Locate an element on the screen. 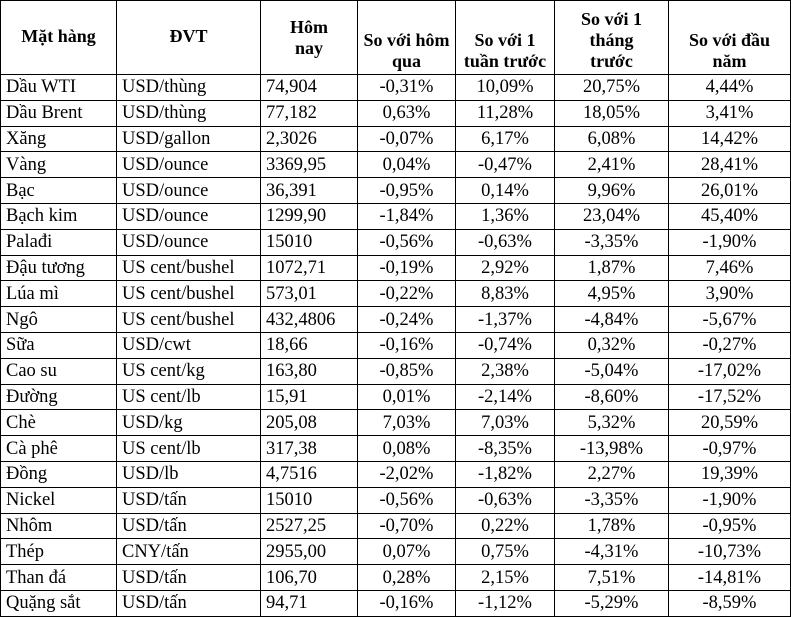 The image size is (791, 617). cell-today: 3369,95 is located at coordinates (309, 165).